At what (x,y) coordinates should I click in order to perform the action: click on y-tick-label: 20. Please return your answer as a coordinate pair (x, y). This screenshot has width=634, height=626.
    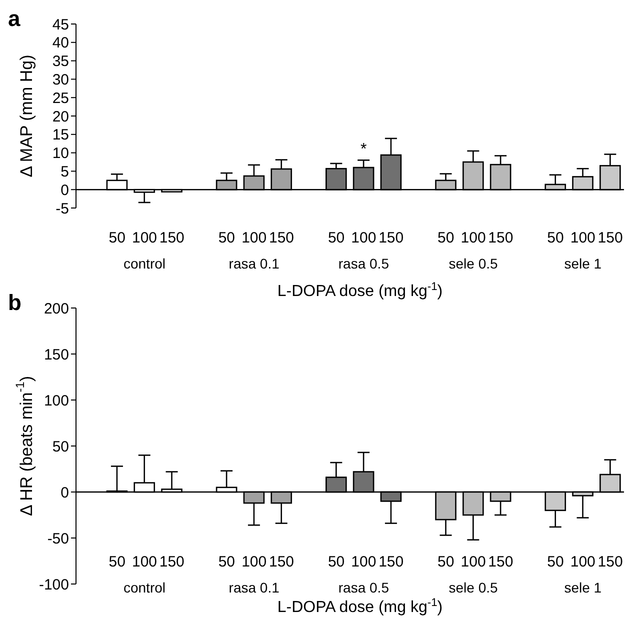
    Looking at the image, I should click on (60, 117).